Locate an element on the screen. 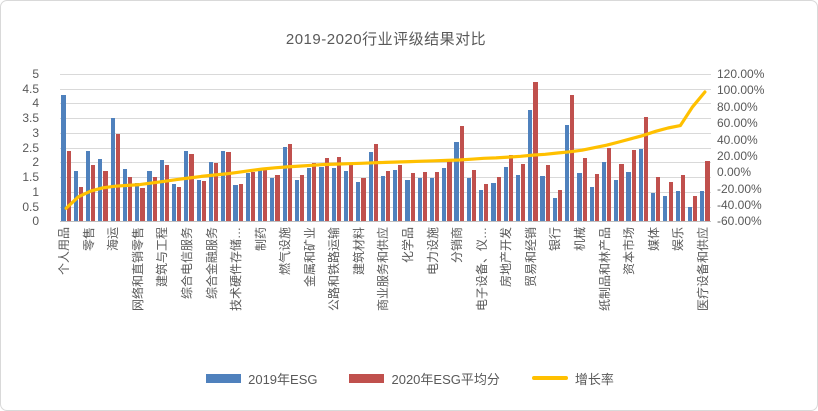 This screenshot has height=411, width=818. legend: 2019年ESG 2020年ESG平均分 增长率 is located at coordinates (409, 378).